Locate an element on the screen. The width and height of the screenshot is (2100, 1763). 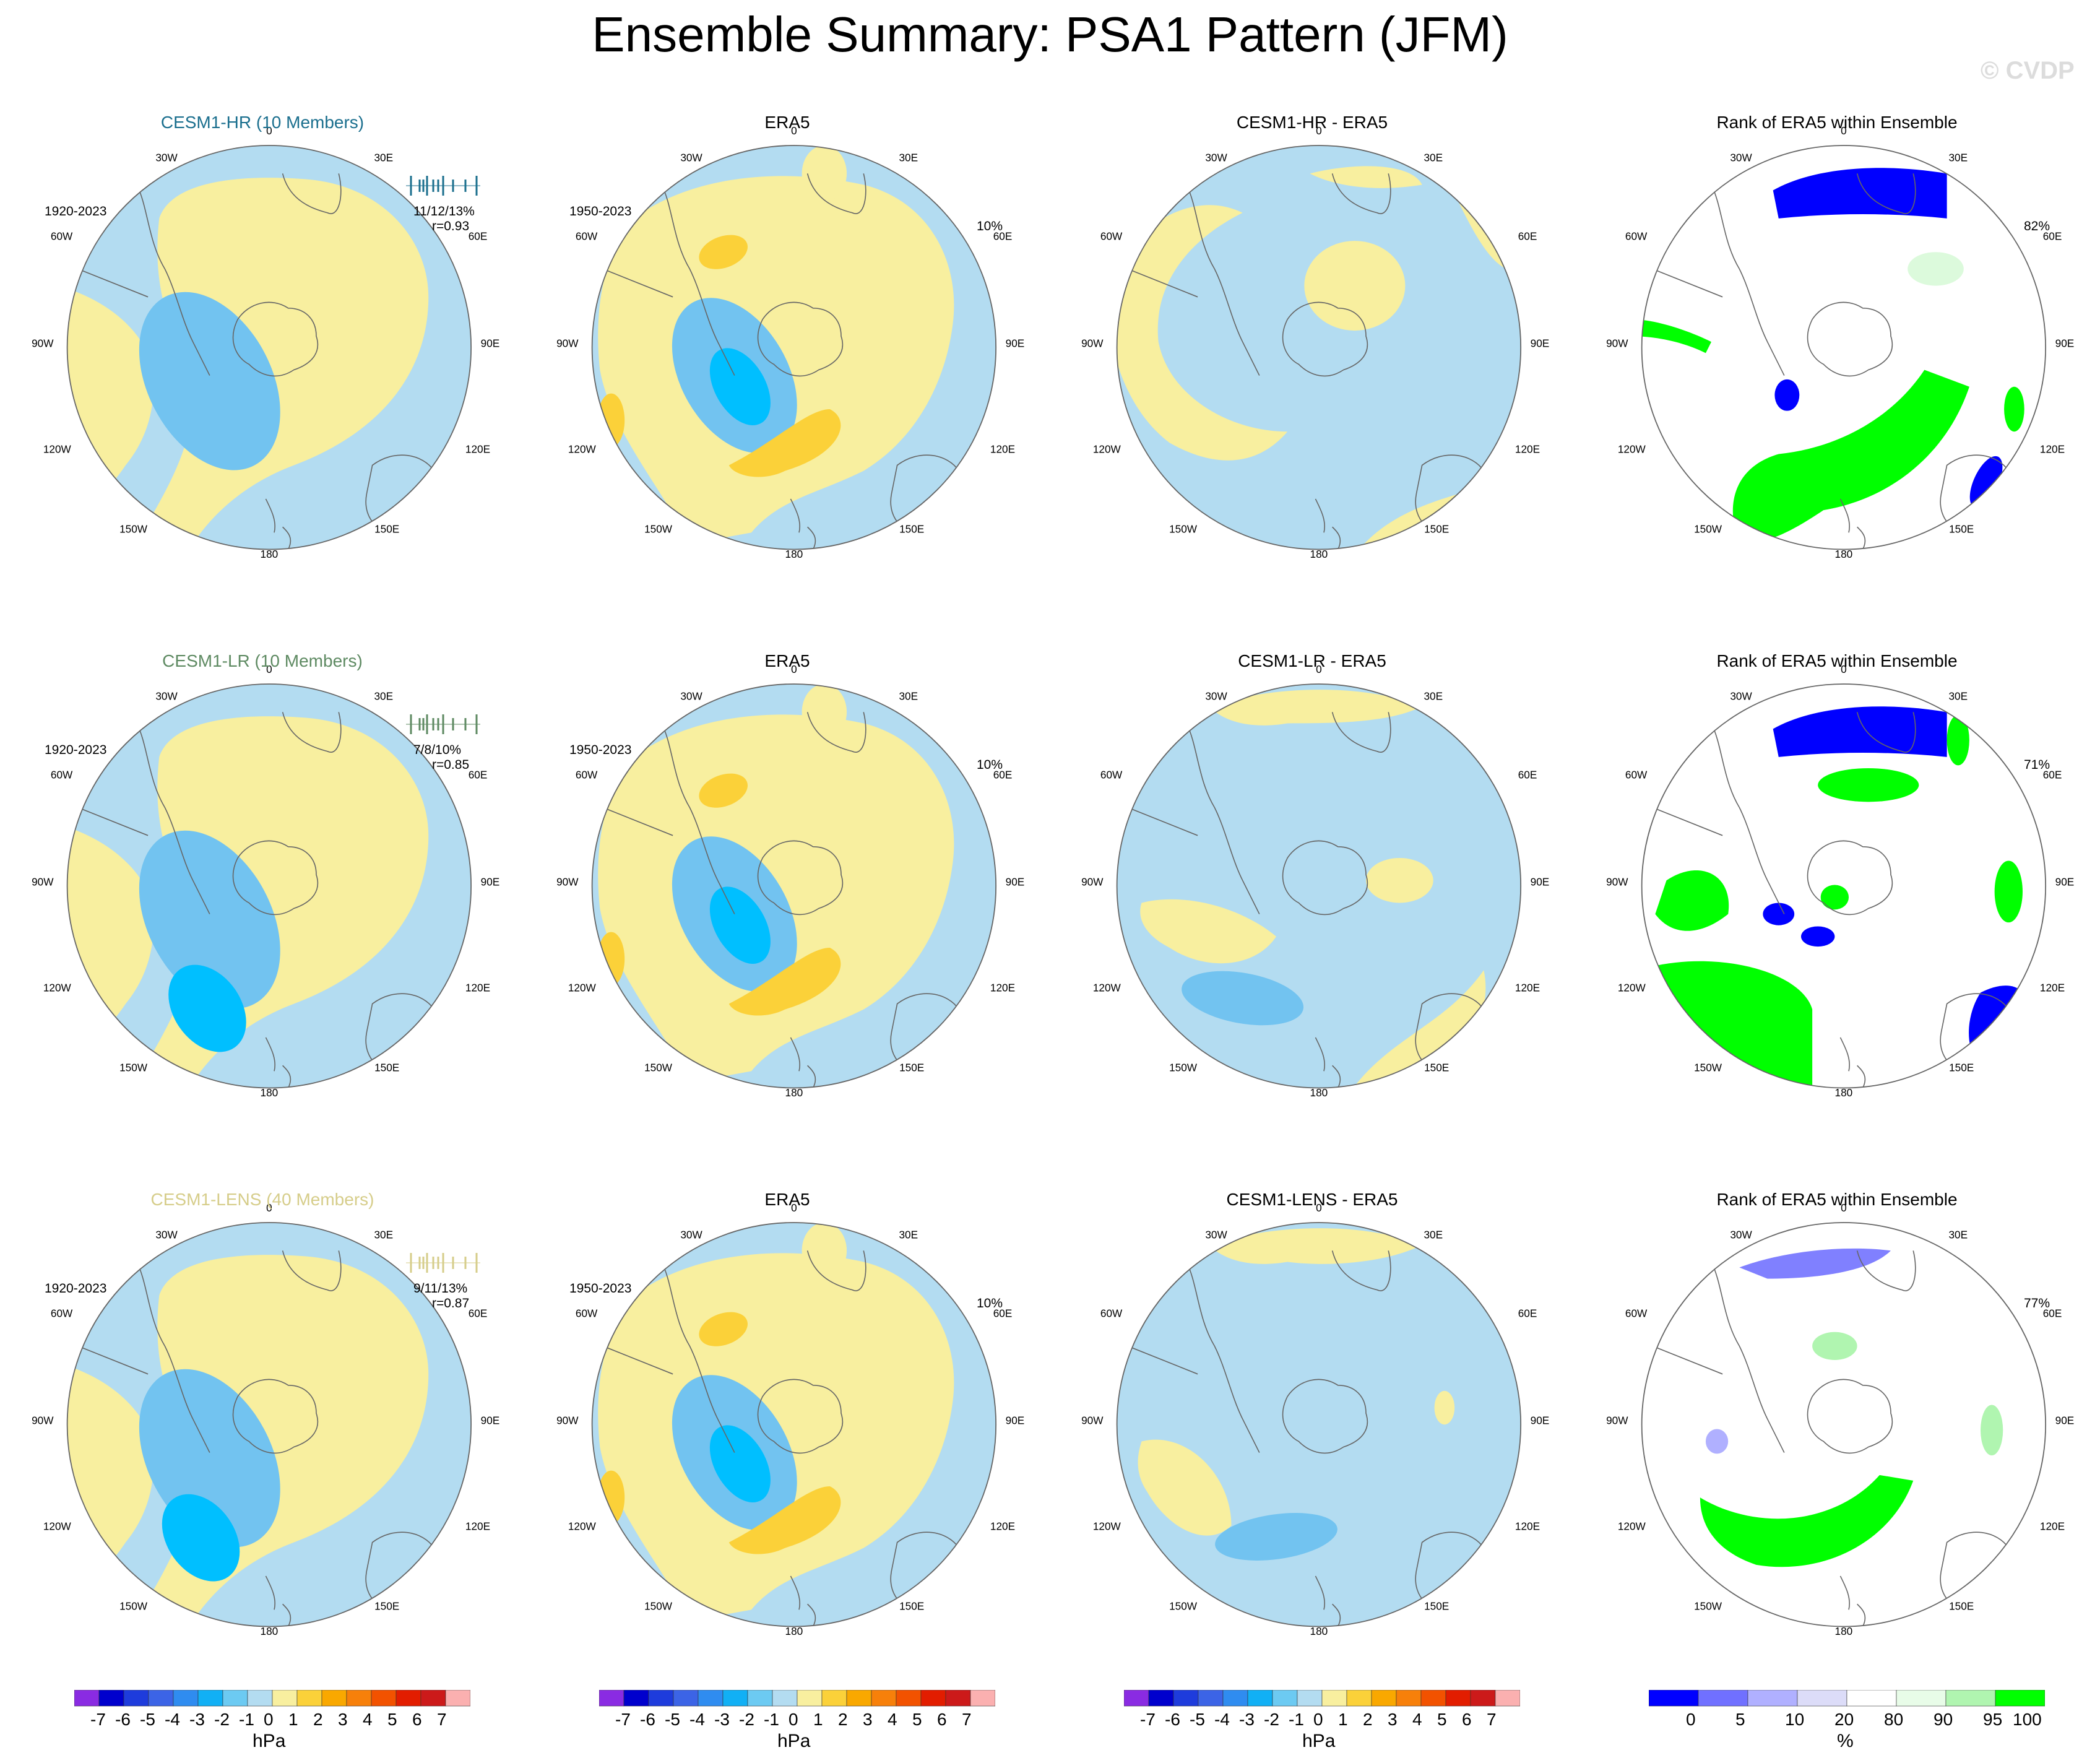
r1-obs-map: 0 30W 30E 60W 60E 90W 90E 120W 120E 150W 150E 180 is located at coordinates (790, 342).